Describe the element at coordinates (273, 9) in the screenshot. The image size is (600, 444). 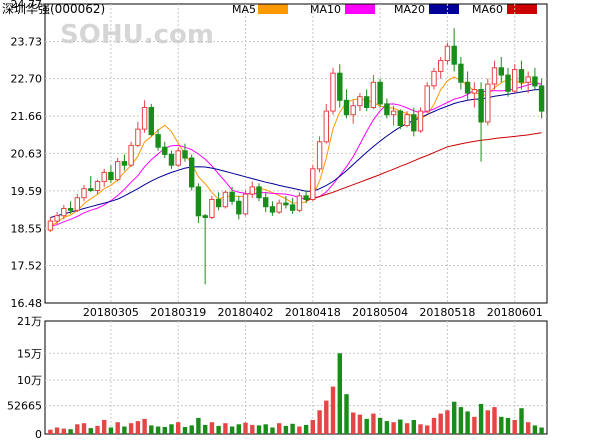
I see `legend-swatch-ma5` at that location.